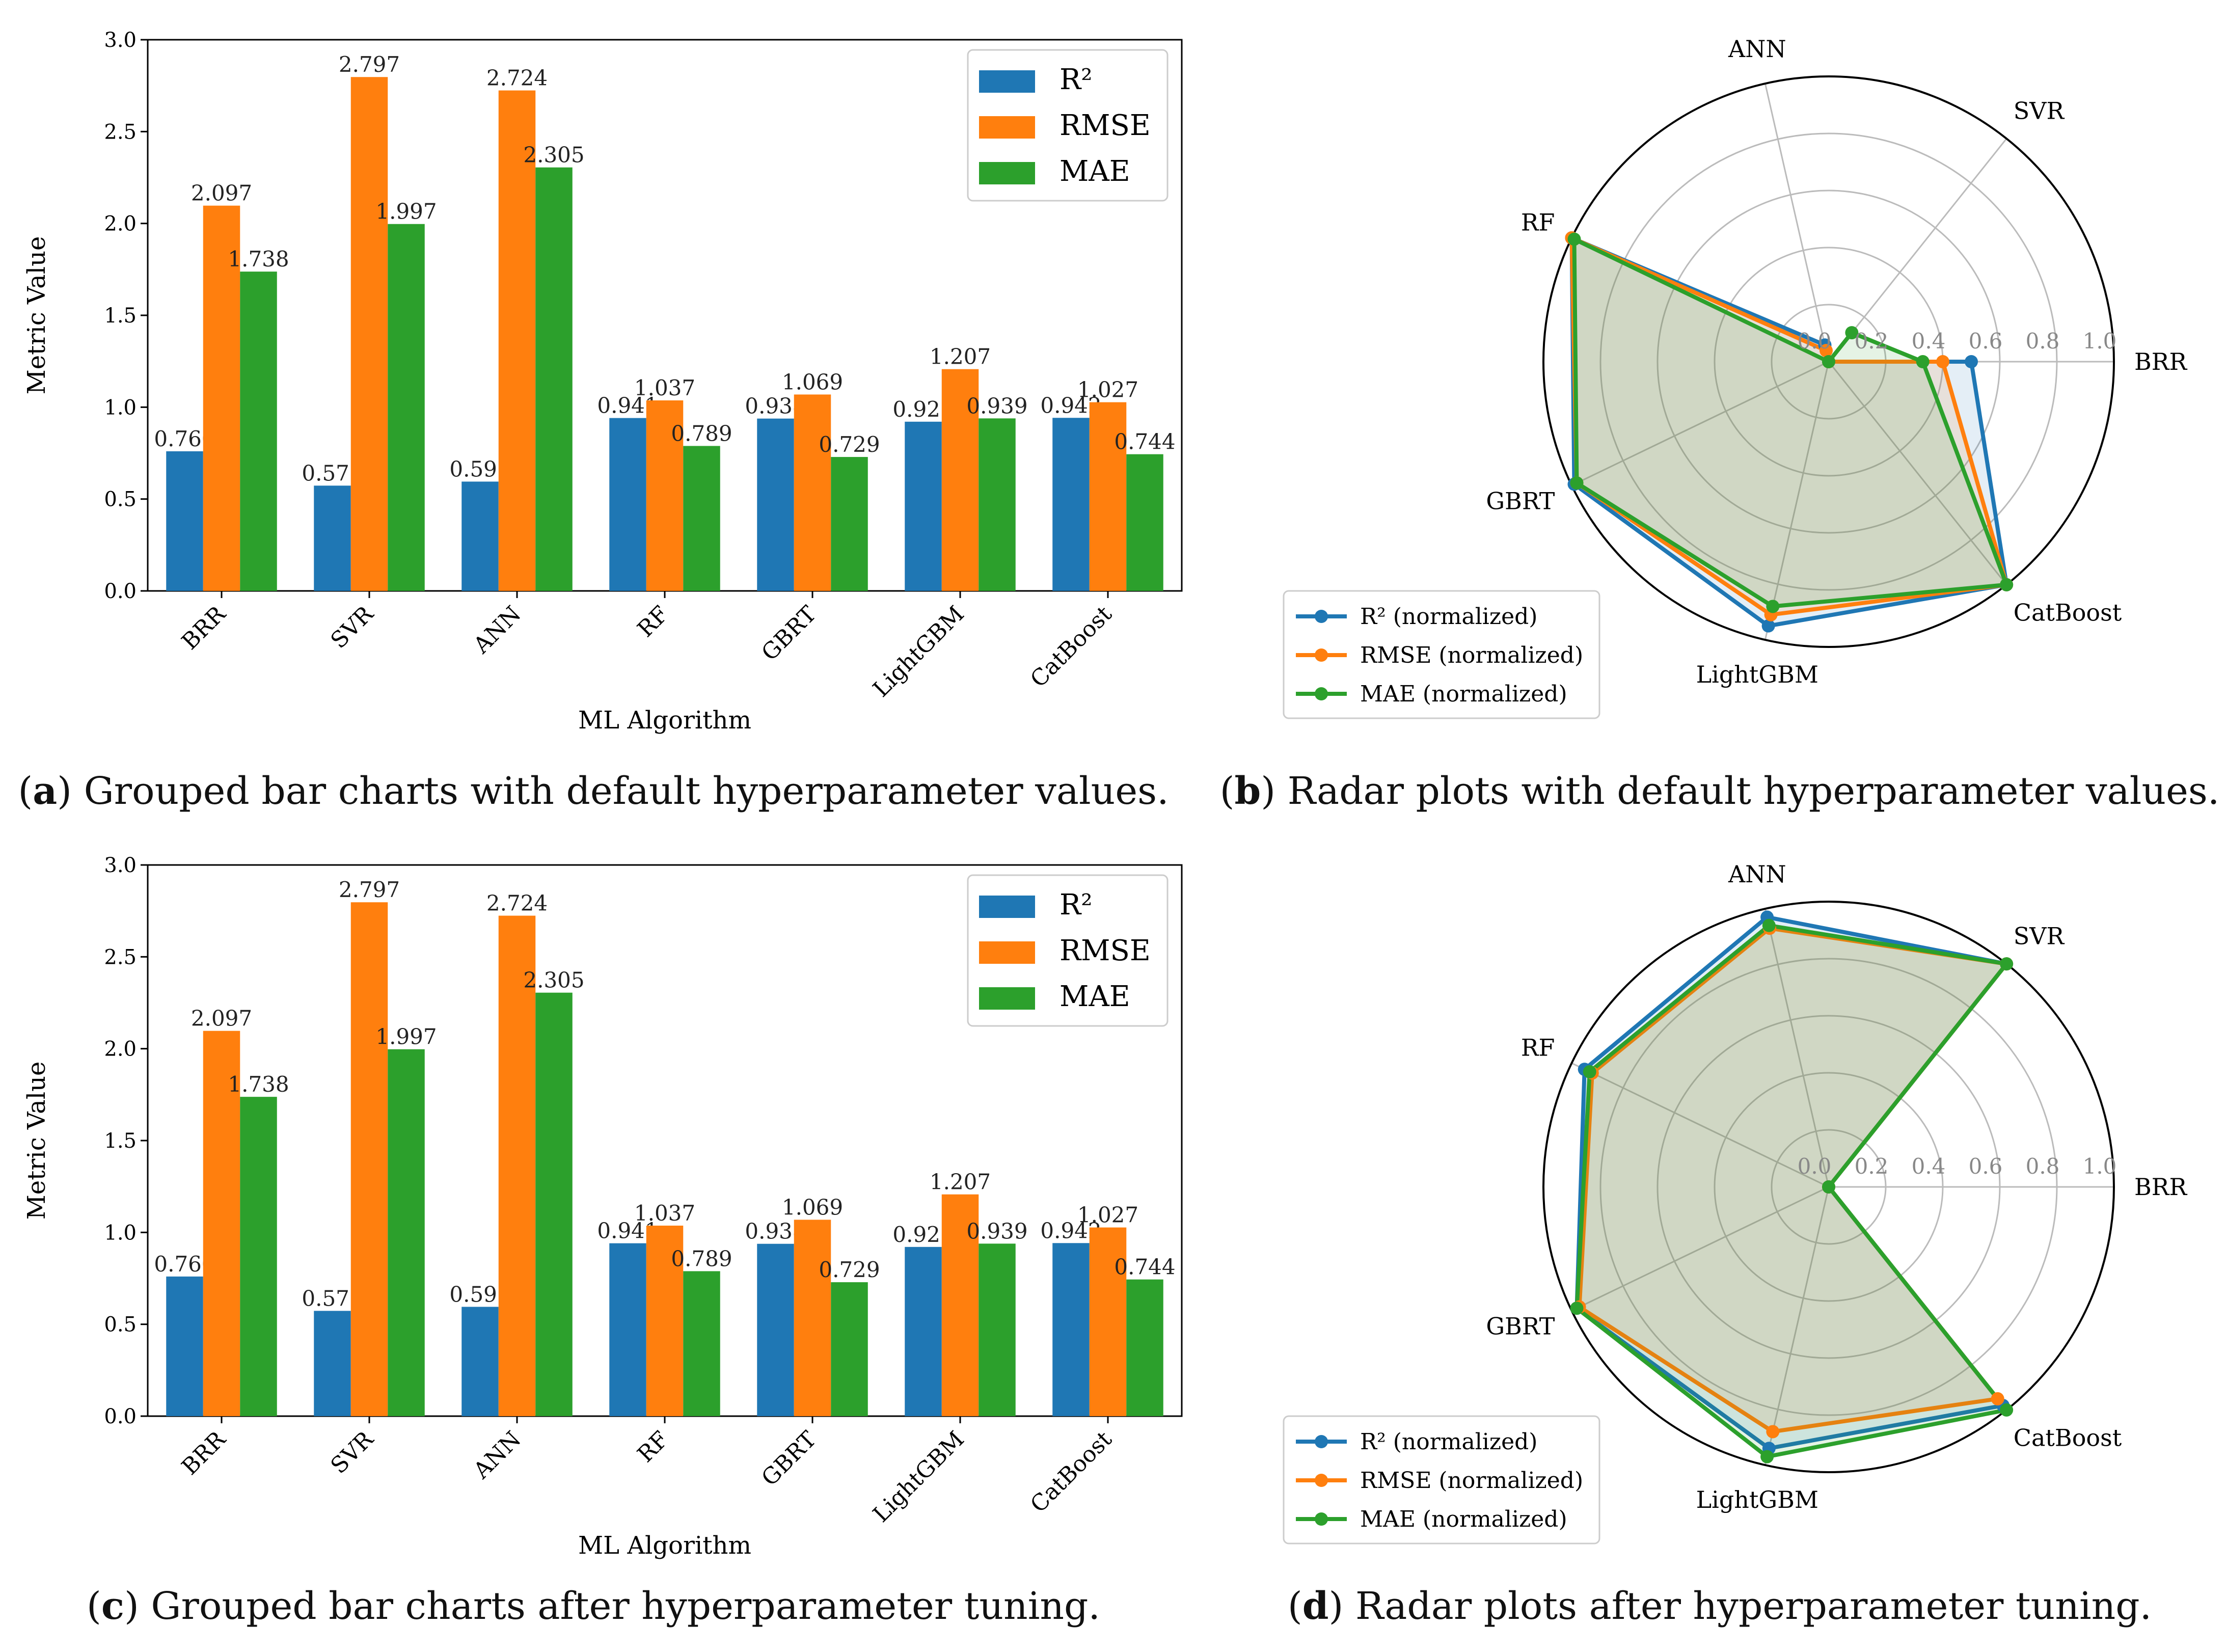 The width and height of the screenshot is (2227, 1652). What do you see at coordinates (1144, 441) in the screenshot?
I see `bar-value-label: 0.744` at bounding box center [1144, 441].